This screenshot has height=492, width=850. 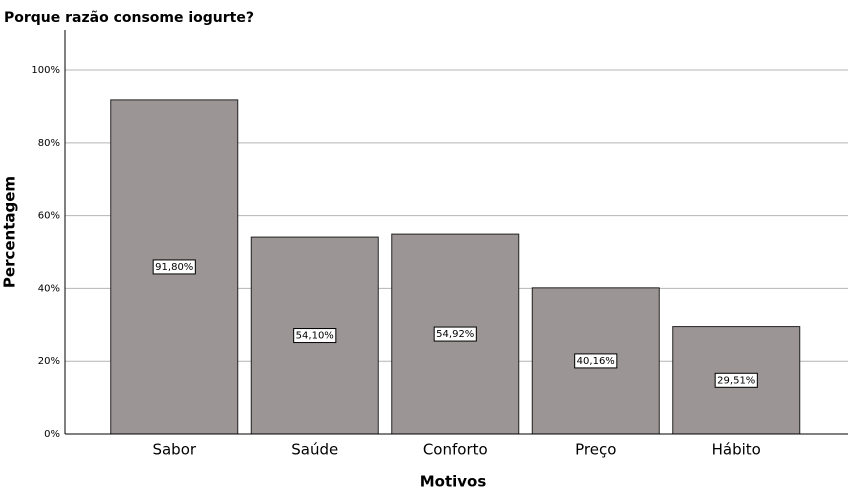 What do you see at coordinates (49, 361) in the screenshot?
I see `y-tick-label: 20%` at bounding box center [49, 361].